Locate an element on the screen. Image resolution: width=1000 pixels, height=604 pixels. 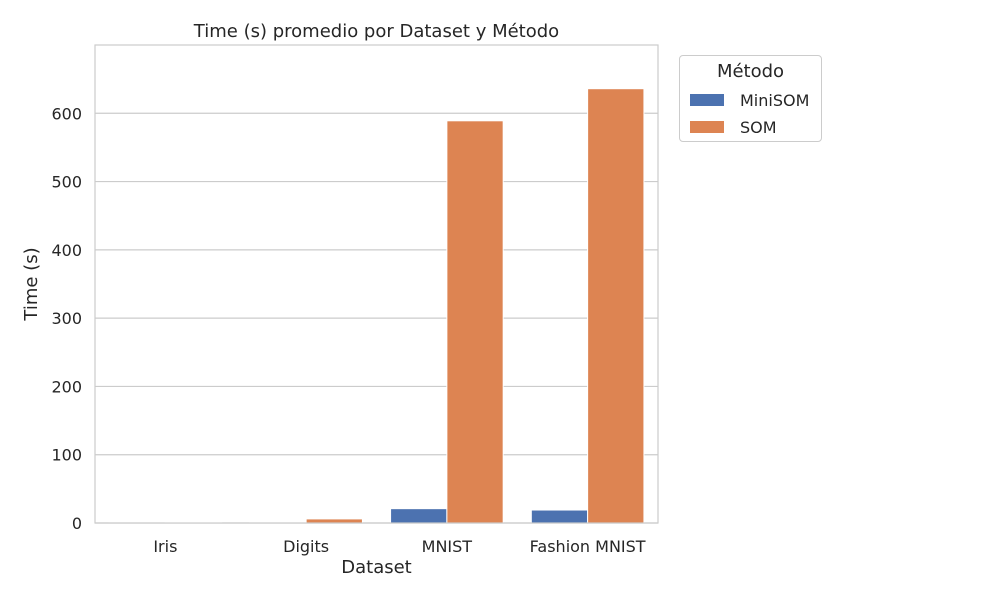
y-tick-label: 200 is located at coordinates (66, 386).